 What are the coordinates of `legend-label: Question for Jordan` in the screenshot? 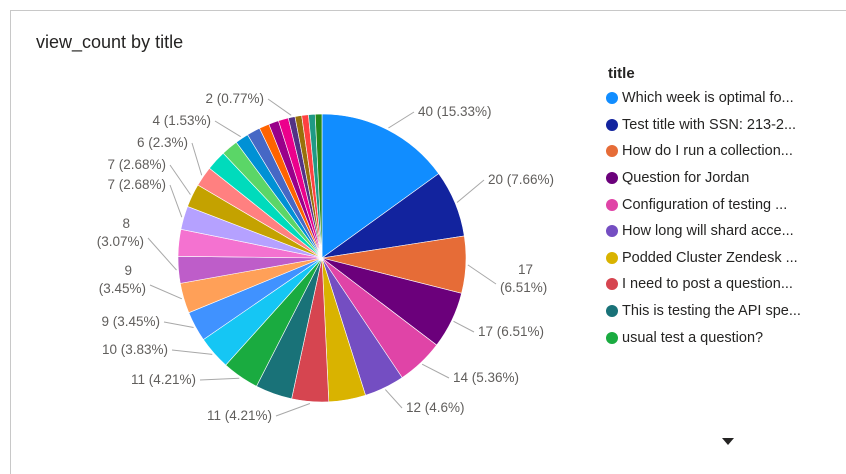 It's located at (686, 178).